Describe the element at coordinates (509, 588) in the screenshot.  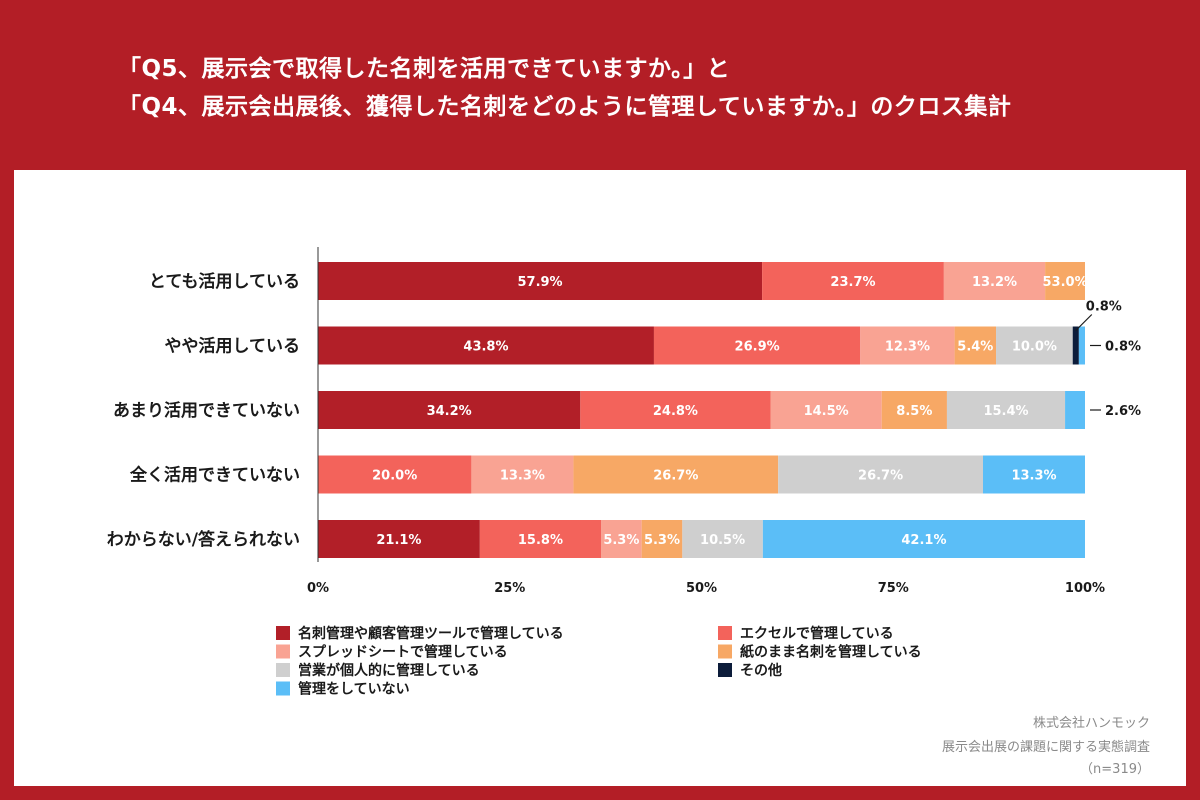
I see `x-tick-label: 25%` at that location.